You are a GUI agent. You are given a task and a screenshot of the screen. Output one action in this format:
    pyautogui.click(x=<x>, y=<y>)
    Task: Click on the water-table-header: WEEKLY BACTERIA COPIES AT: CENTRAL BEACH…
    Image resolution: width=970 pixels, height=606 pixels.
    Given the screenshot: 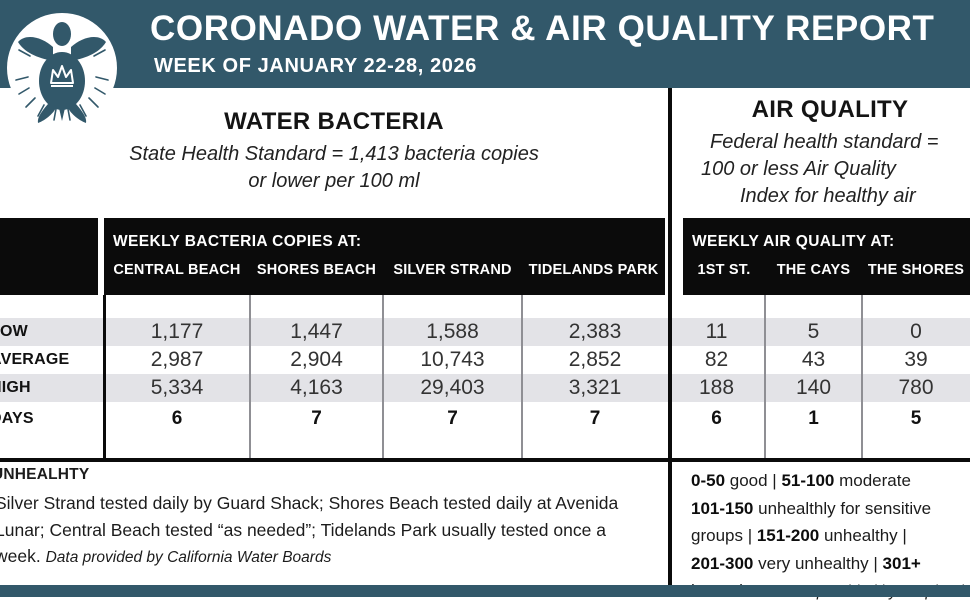 What is the action you would take?
    pyautogui.click(x=384, y=256)
    